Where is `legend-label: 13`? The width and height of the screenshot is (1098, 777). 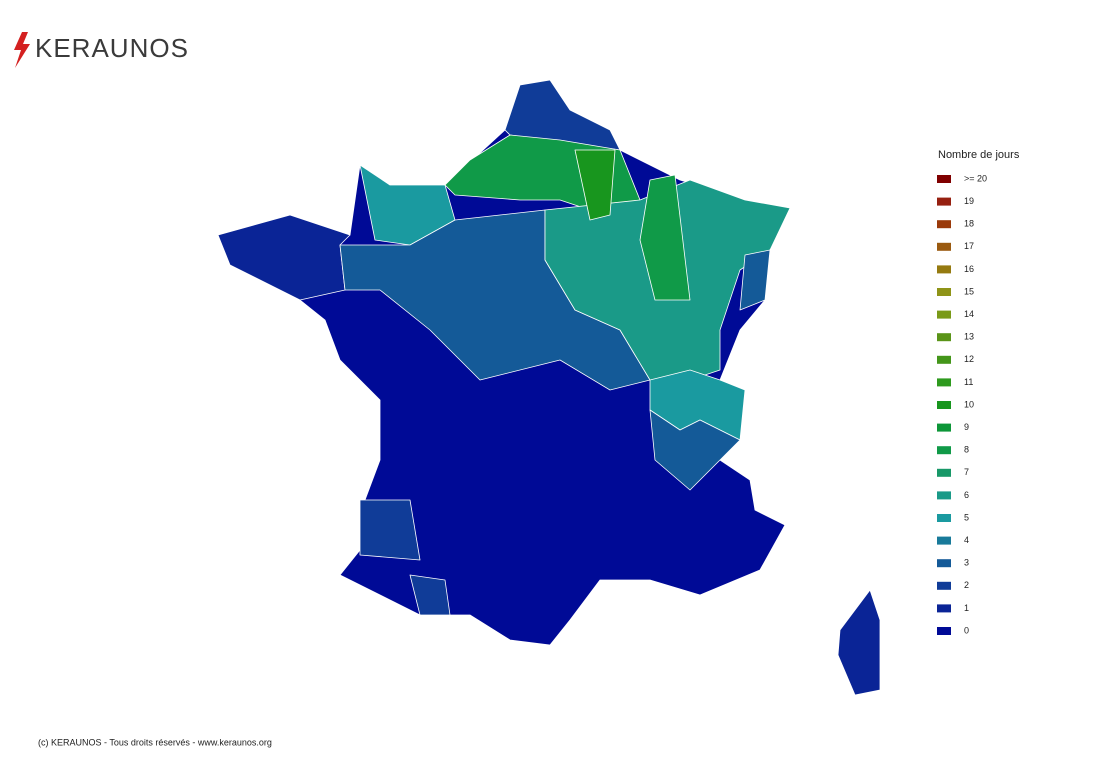 legend-label: 13 is located at coordinates (969, 337).